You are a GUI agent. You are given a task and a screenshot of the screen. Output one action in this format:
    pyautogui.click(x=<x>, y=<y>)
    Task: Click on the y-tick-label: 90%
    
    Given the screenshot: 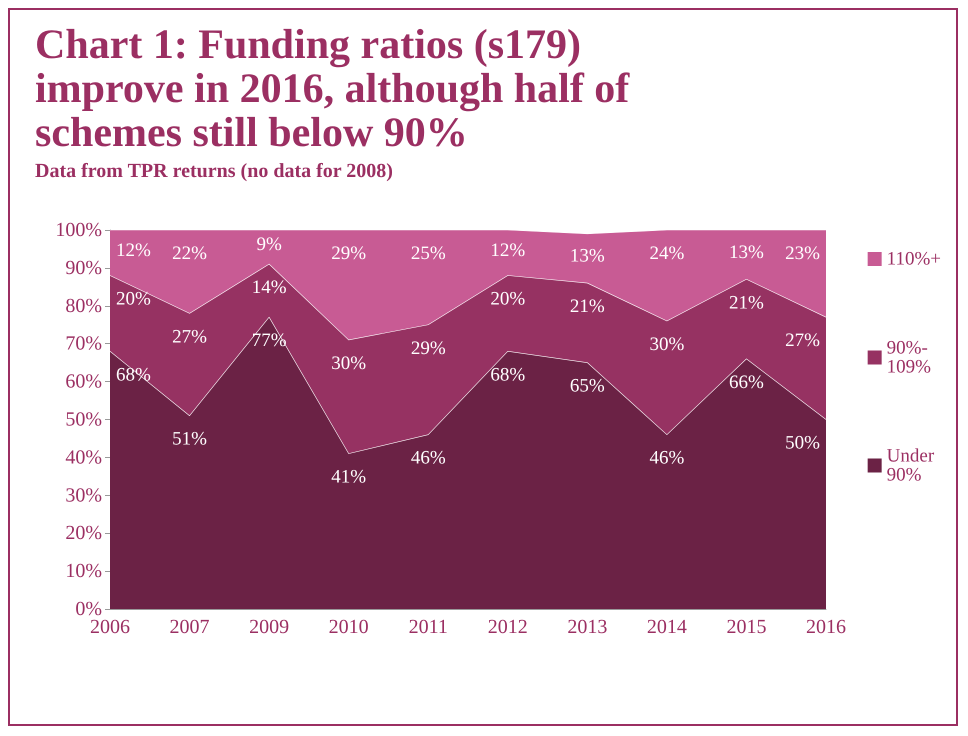 What is the action you would take?
    pyautogui.click(x=83, y=267)
    